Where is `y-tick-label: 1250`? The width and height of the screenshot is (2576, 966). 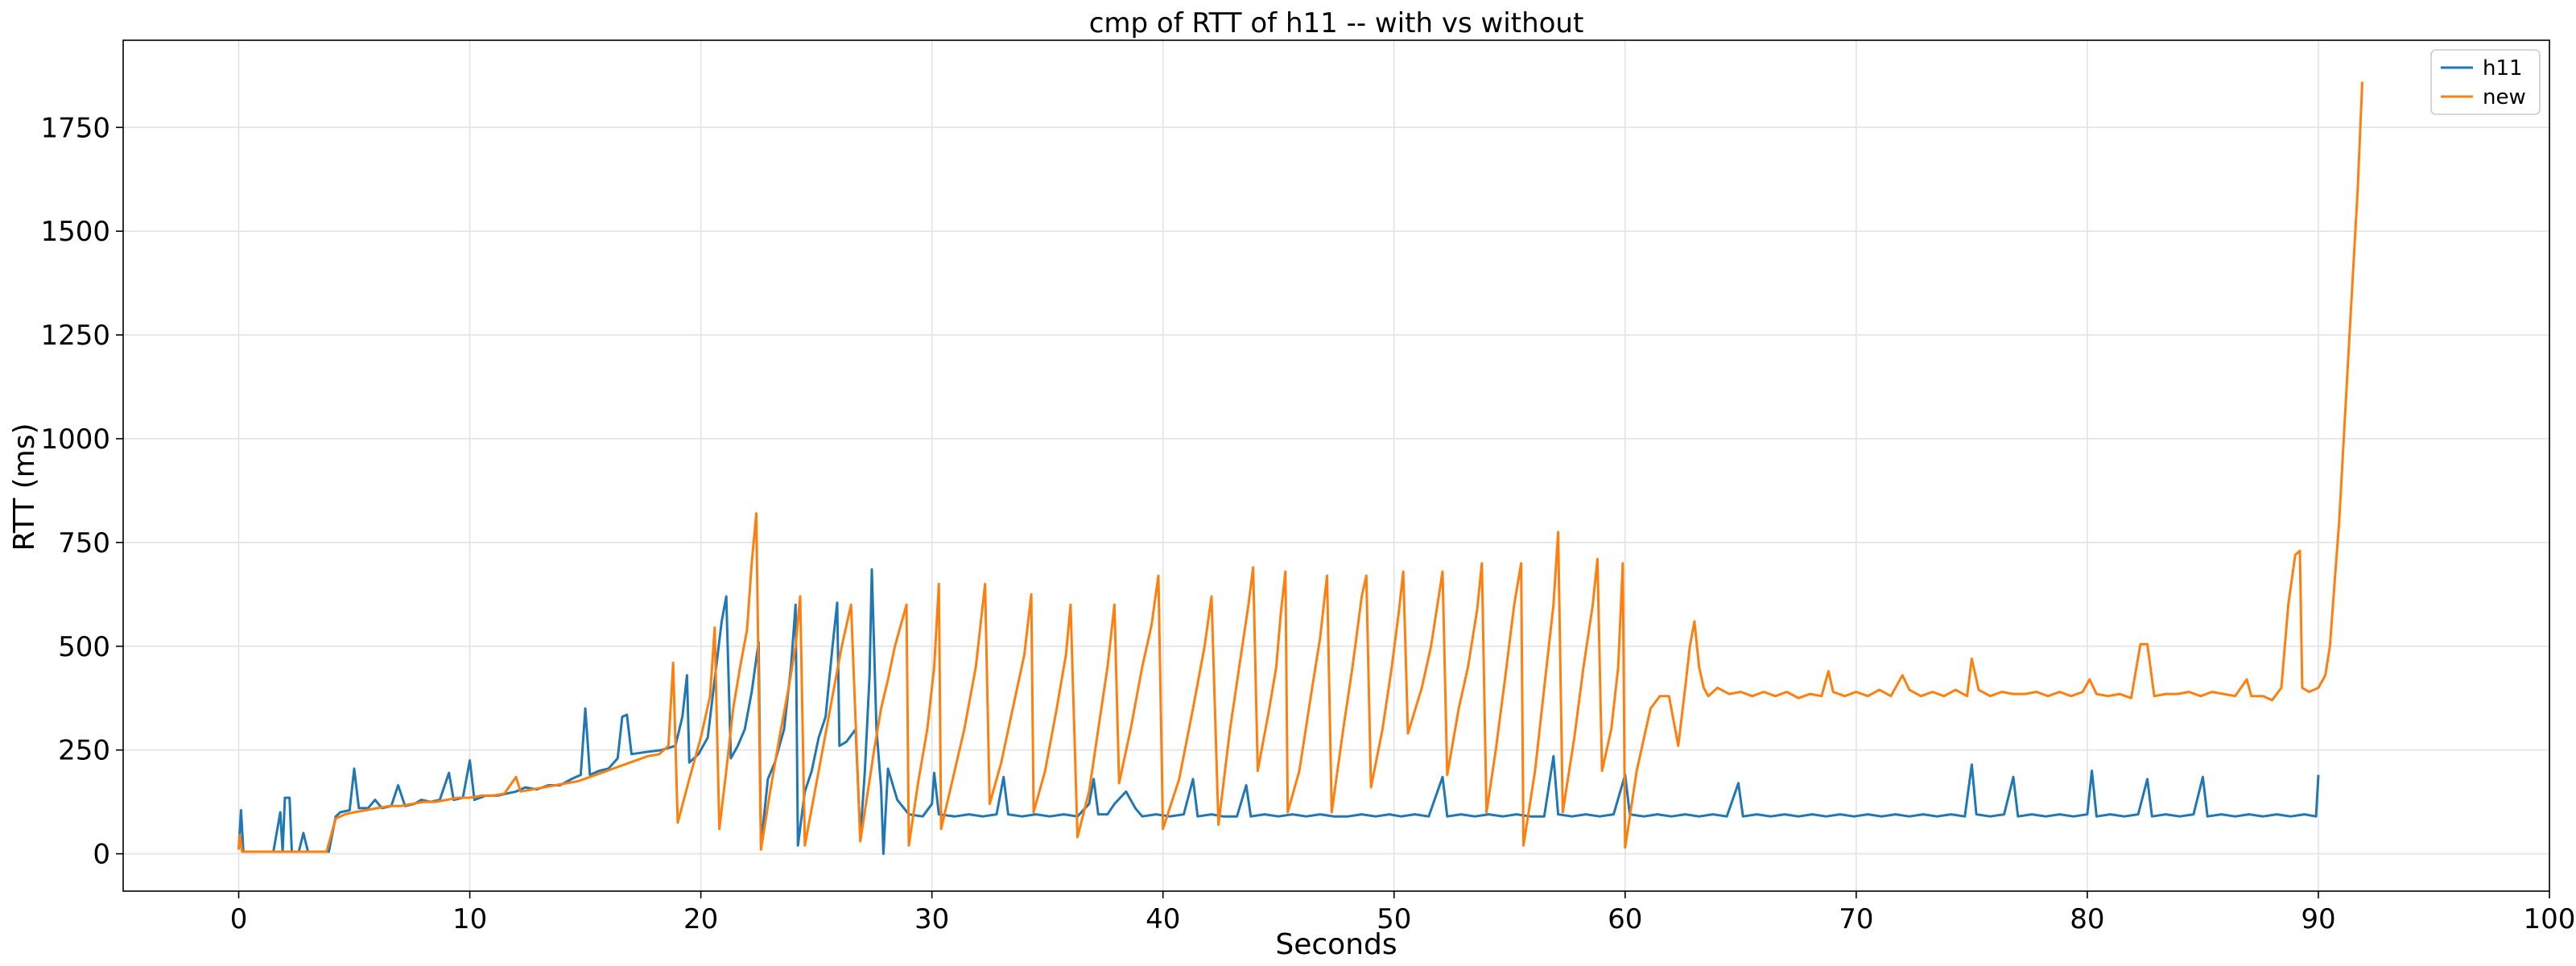 y-tick-label: 1250 is located at coordinates (75, 336).